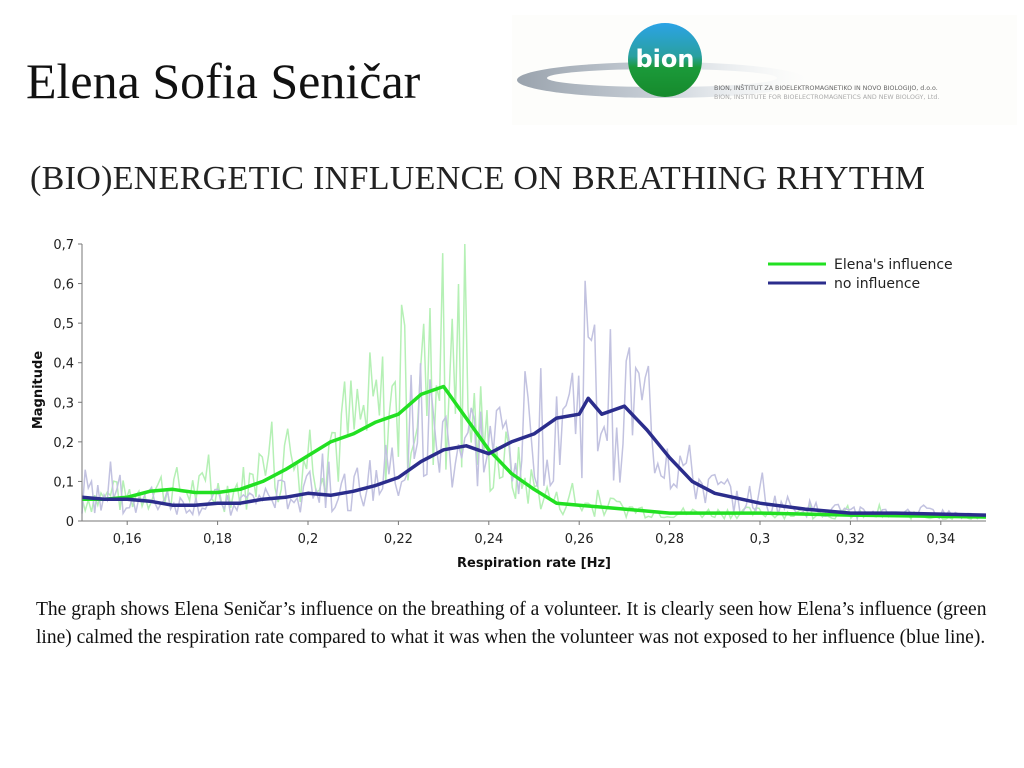  I want to click on logo-mark: bion, so click(665, 59).